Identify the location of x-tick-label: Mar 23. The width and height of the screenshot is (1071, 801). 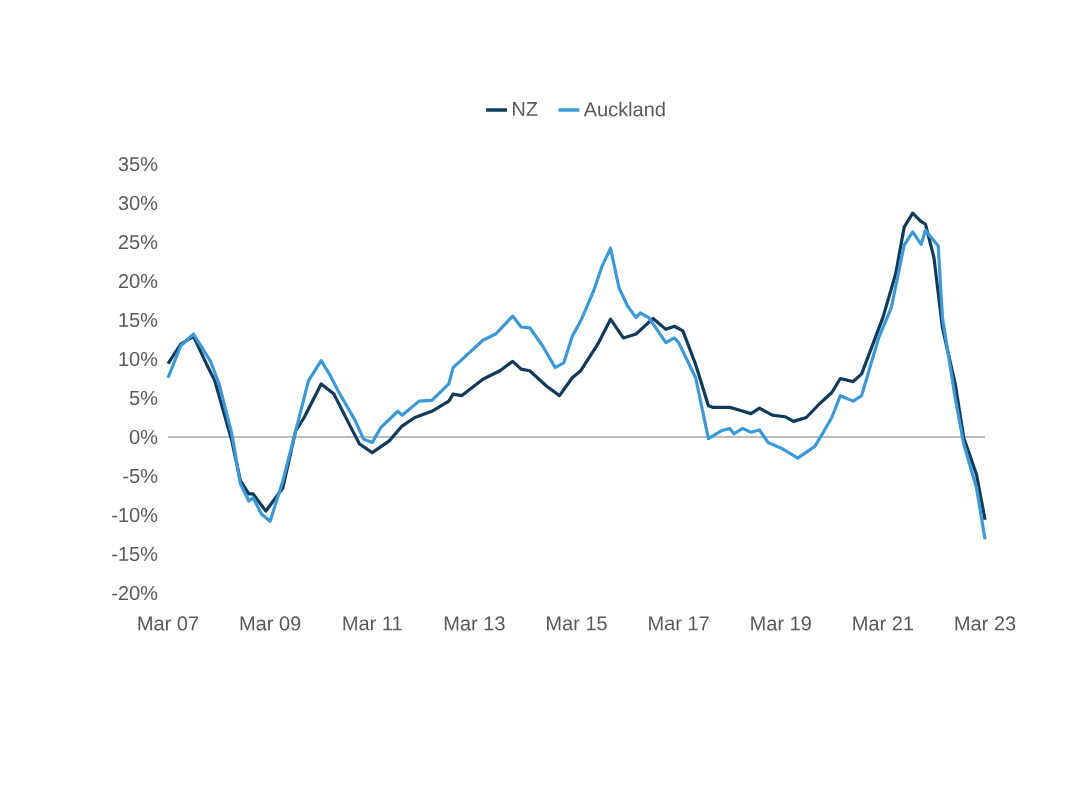
(985, 623).